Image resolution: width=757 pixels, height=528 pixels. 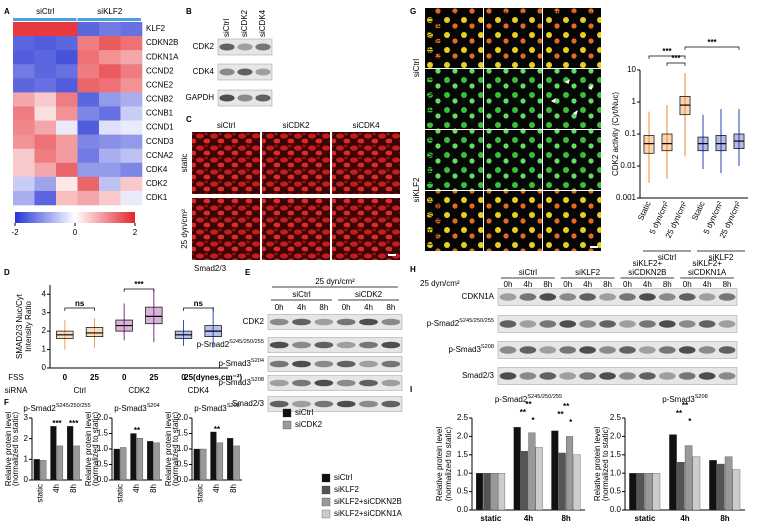 What do you see at coordinates (109, 11) in the screenshot?
I see `column-group-label: siKLF2` at bounding box center [109, 11].